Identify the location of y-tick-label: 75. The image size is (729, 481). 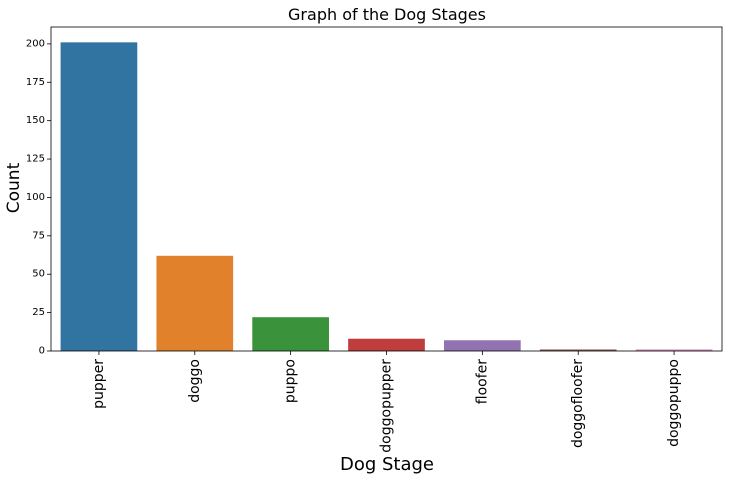
(38, 235).